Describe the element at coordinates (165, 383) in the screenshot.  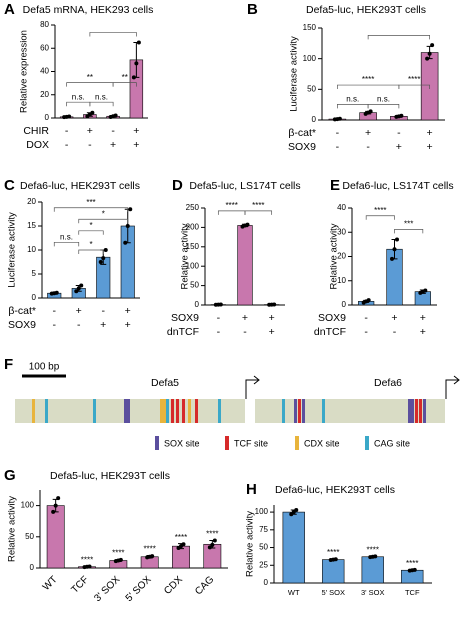
I see `gene-label: Defa5` at that location.